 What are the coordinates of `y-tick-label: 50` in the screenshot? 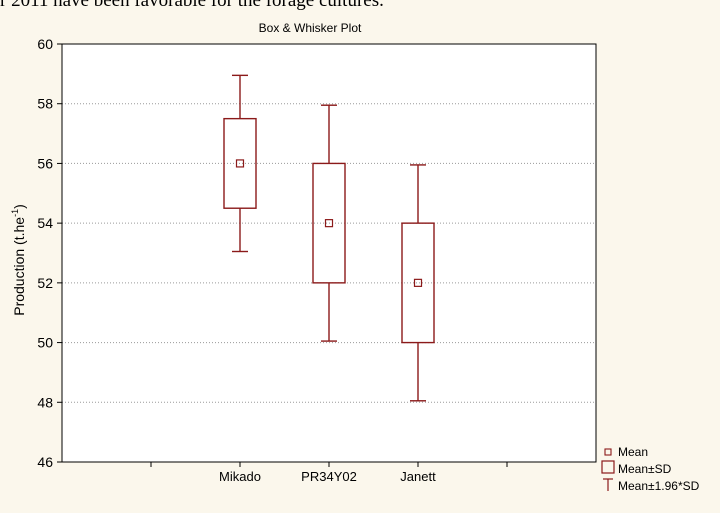 It's located at (45, 343).